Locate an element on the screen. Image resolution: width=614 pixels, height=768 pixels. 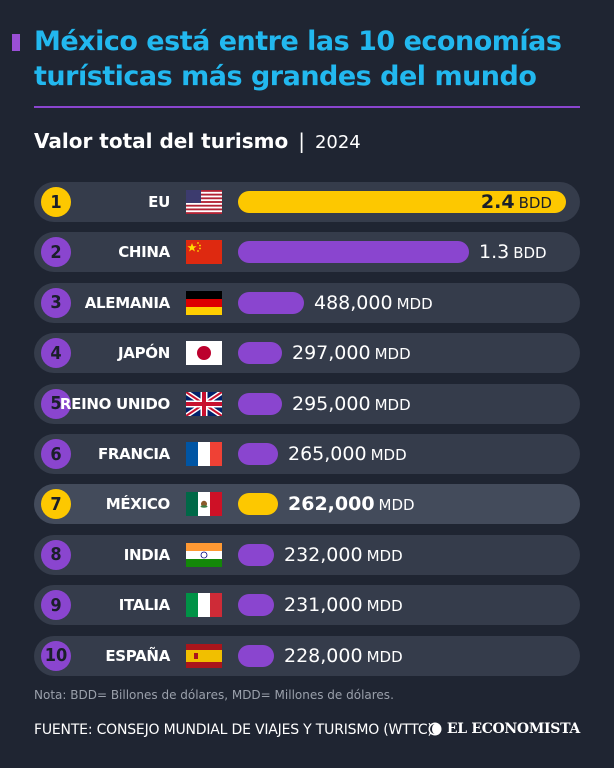
value-label: 265,000 MDD is located at coordinates (347, 454).